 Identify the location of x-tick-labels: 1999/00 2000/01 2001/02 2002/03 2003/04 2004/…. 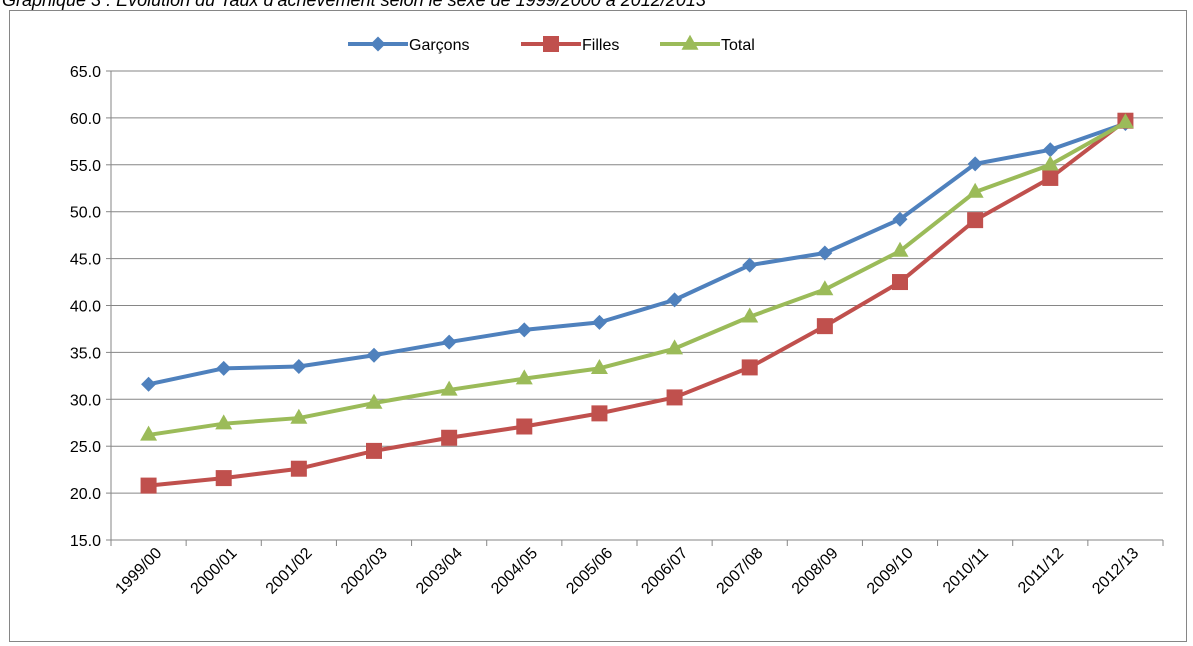
(627, 571).